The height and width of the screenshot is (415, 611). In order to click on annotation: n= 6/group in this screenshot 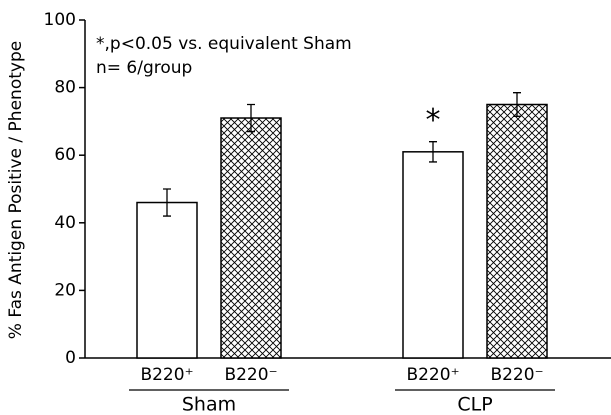, I will do `click(144, 68)`.